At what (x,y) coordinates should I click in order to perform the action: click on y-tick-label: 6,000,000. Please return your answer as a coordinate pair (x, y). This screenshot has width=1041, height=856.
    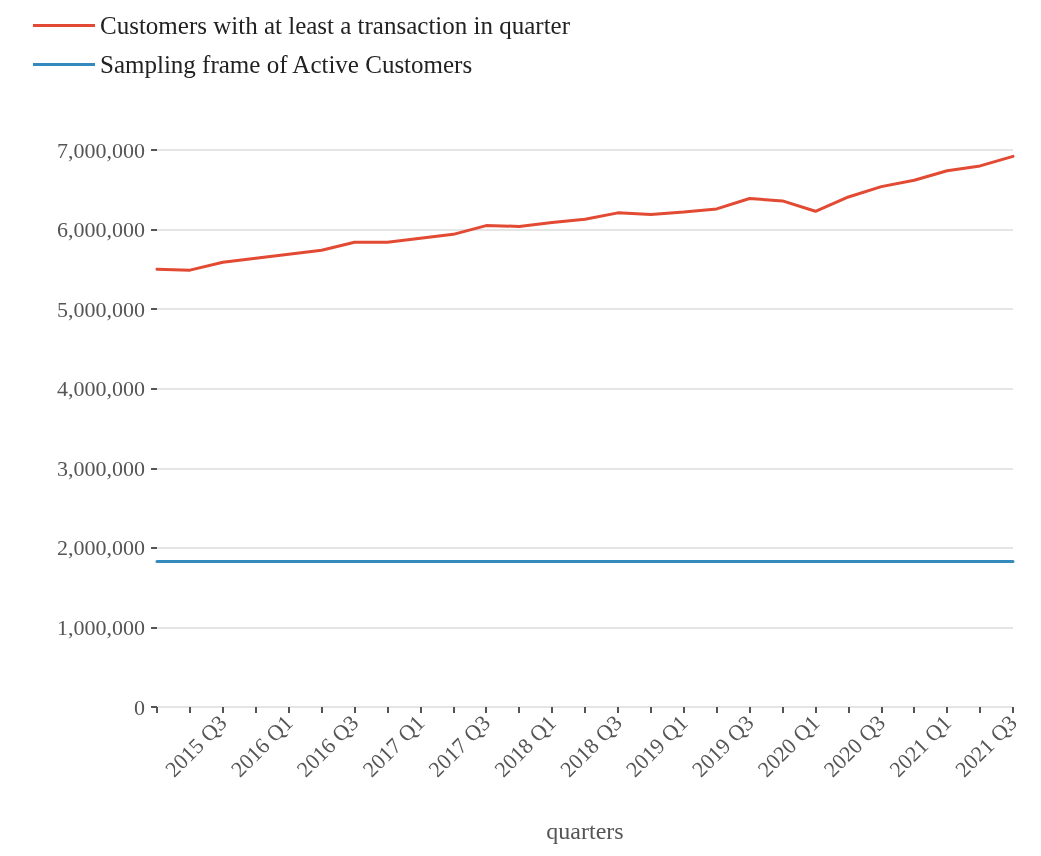
    Looking at the image, I should click on (101, 230).